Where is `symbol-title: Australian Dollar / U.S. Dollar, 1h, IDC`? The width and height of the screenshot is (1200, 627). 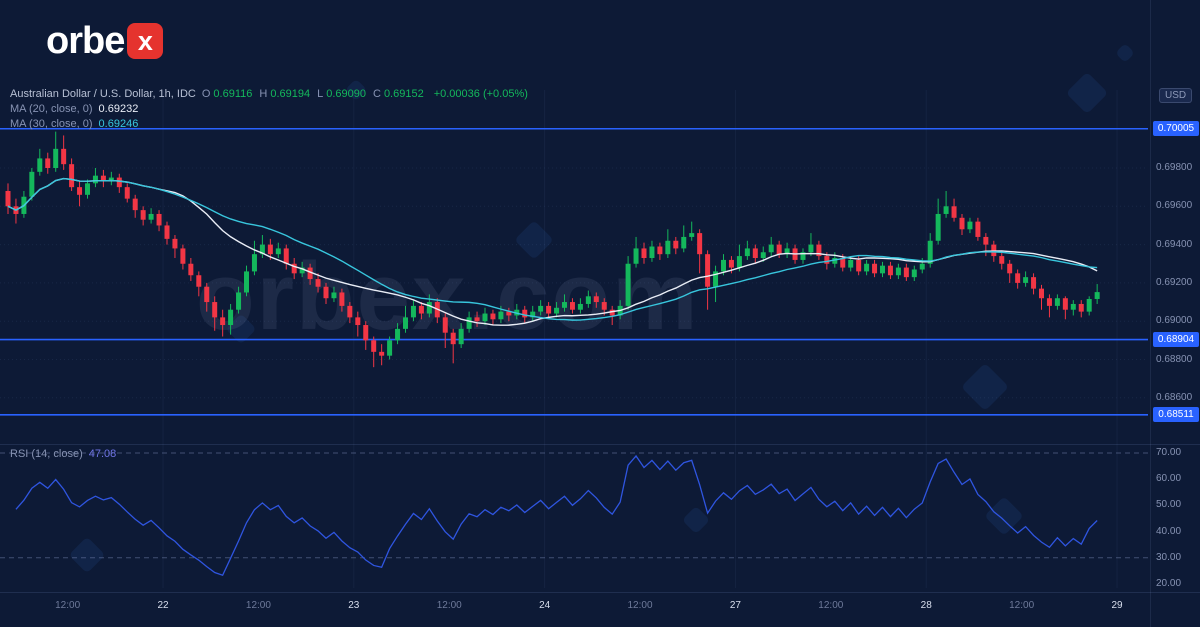
symbol-title: Australian Dollar / U.S. Dollar, 1h, IDC is located at coordinates (103, 94).